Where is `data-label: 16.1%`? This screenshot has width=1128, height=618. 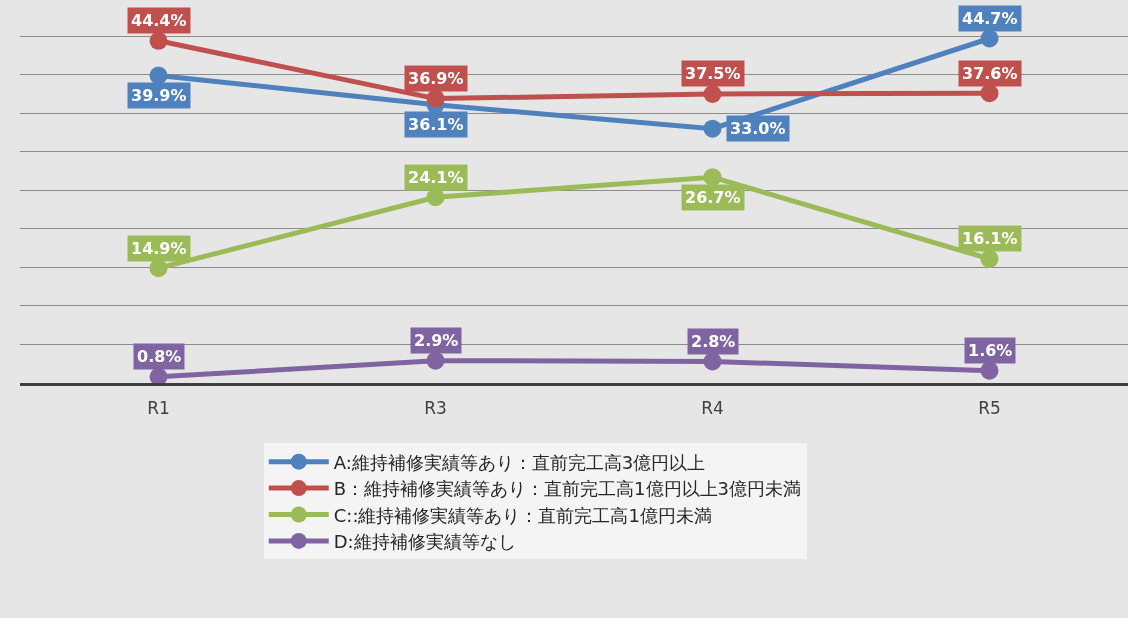
data-label: 16.1% is located at coordinates (990, 238).